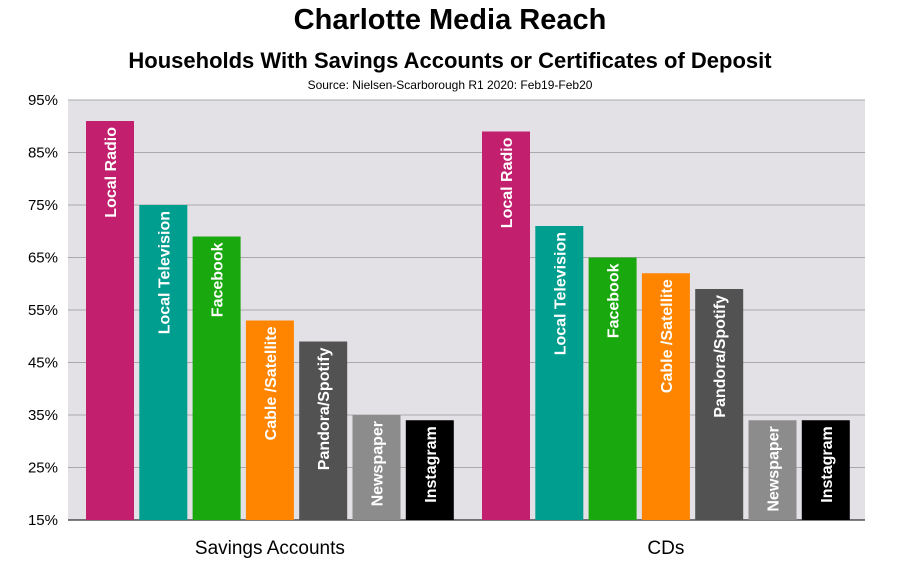  I want to click on x-axis-categories: Savings Accounts CDs, so click(439, 548).